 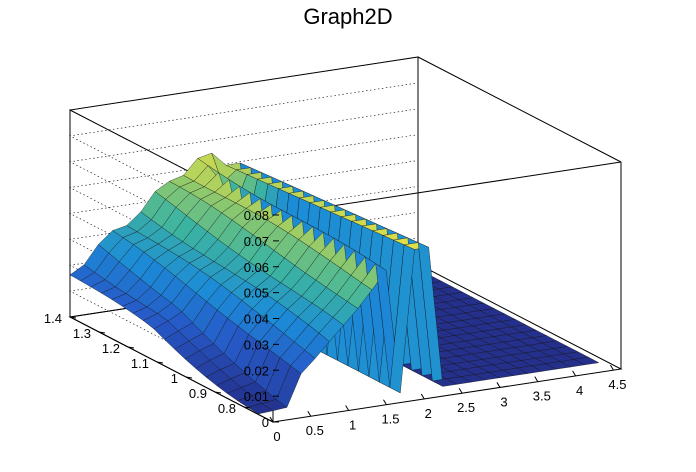 What do you see at coordinates (82, 333) in the screenshot?
I see `y-tick-label: 1.3` at bounding box center [82, 333].